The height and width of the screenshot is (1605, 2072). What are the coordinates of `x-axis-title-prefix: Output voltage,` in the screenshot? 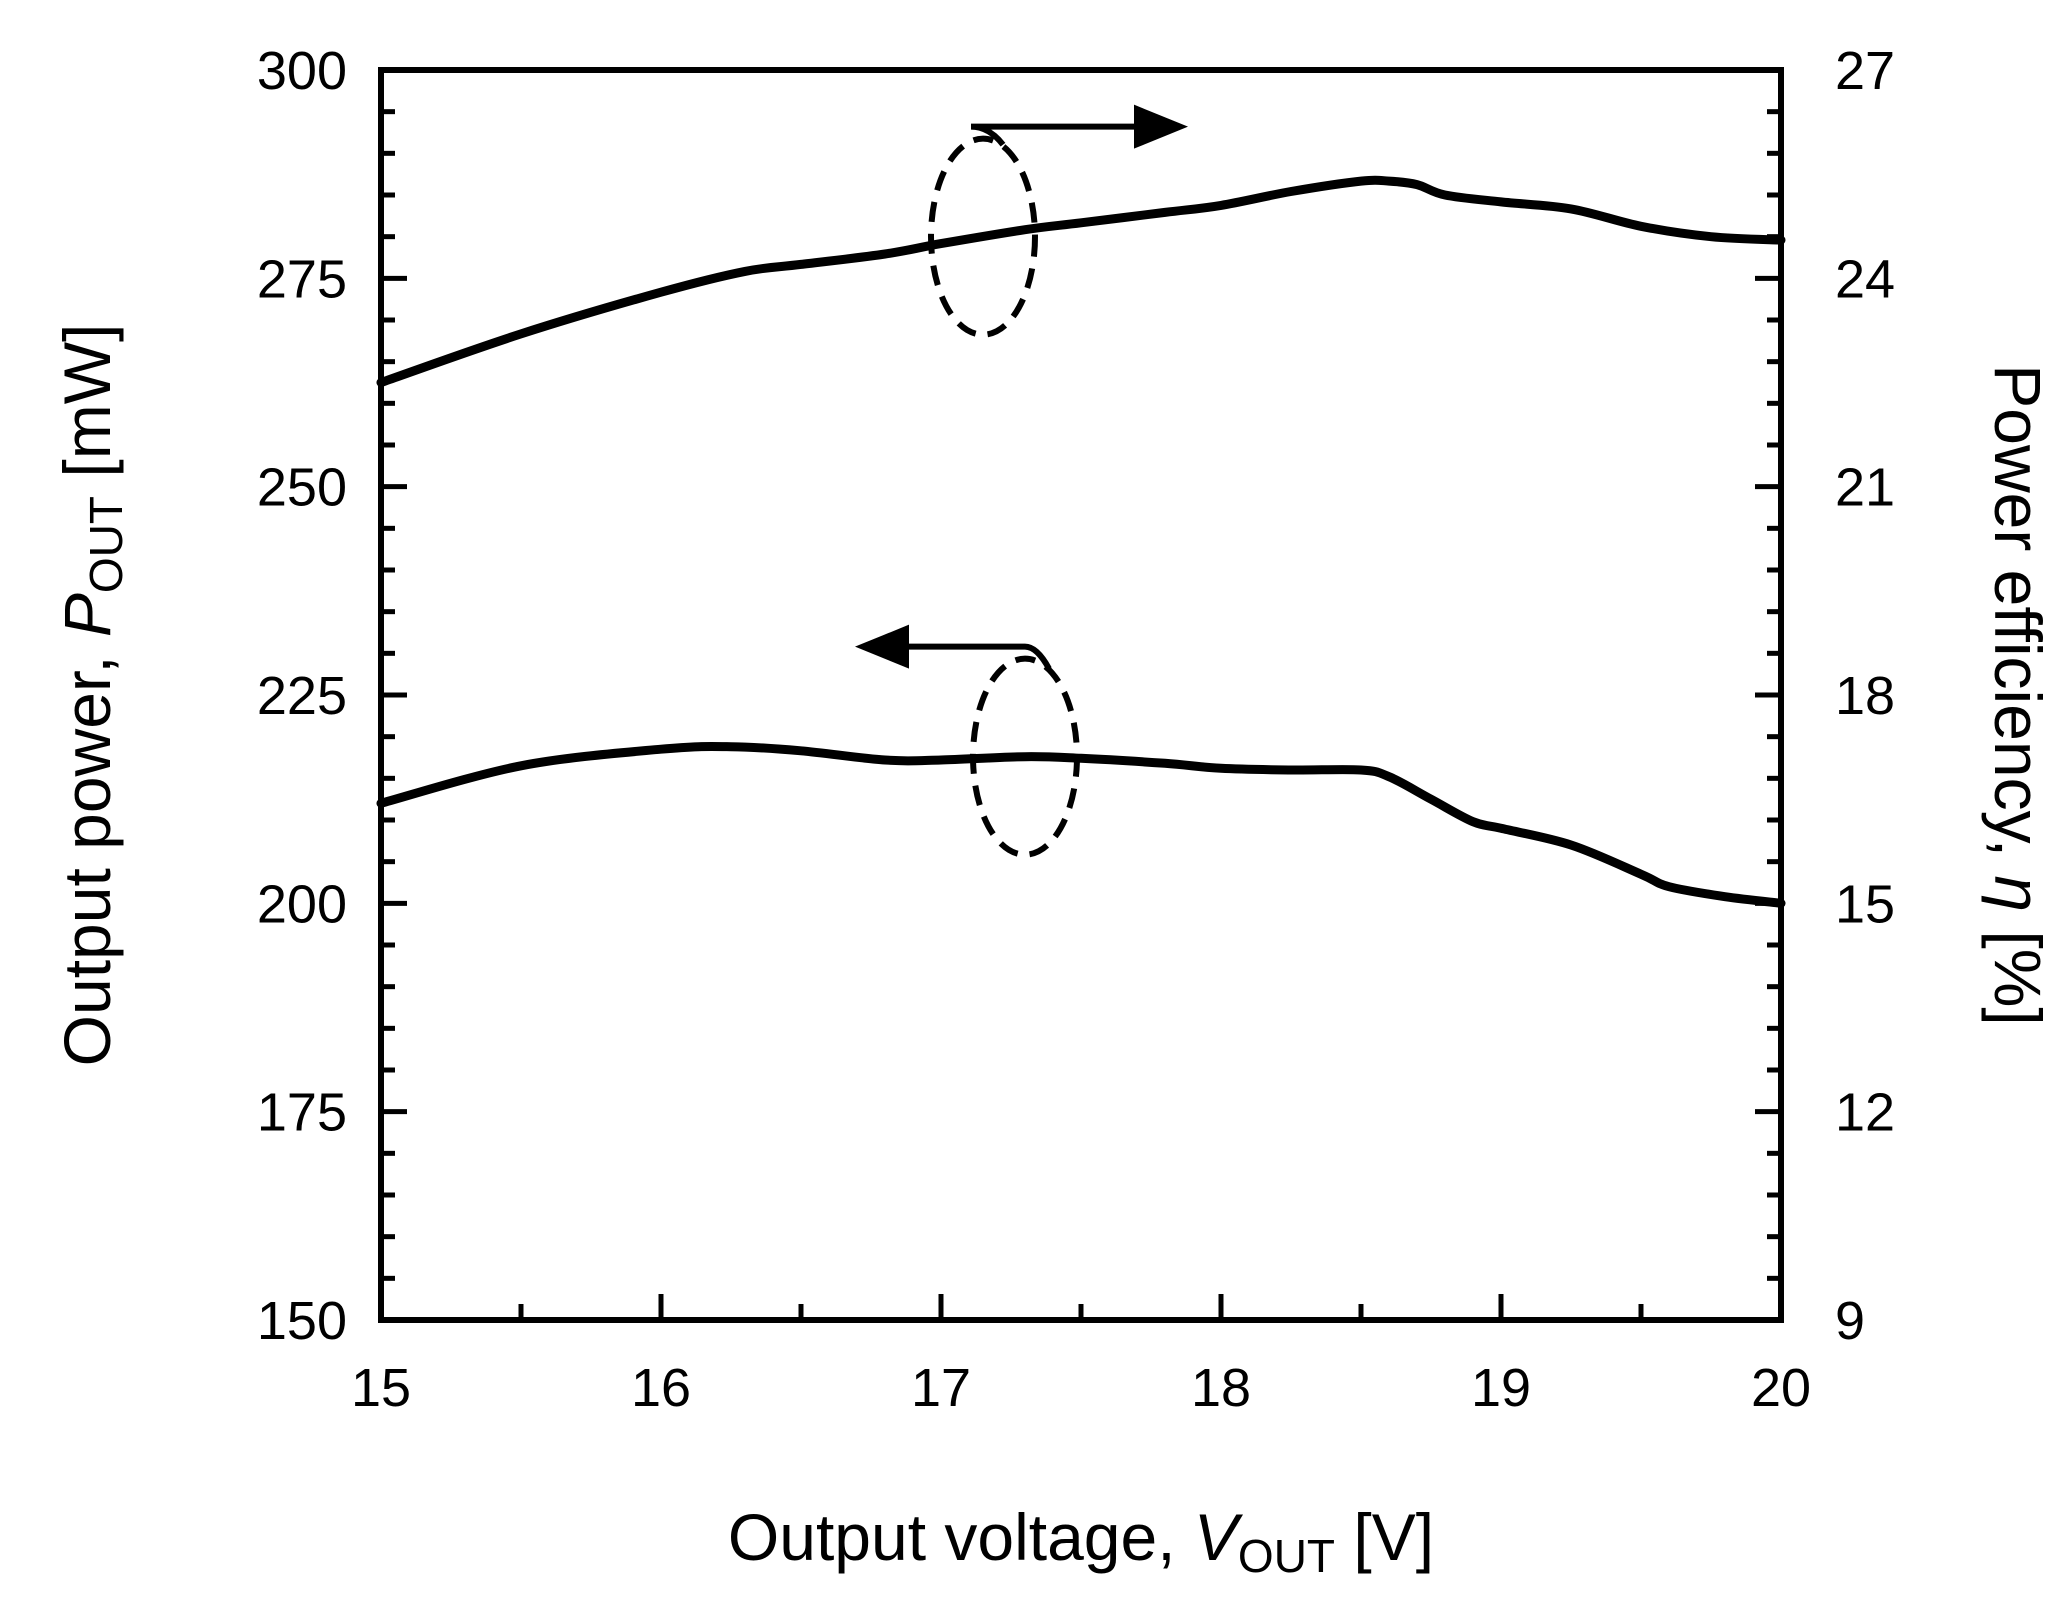 It's located at (961, 1537).